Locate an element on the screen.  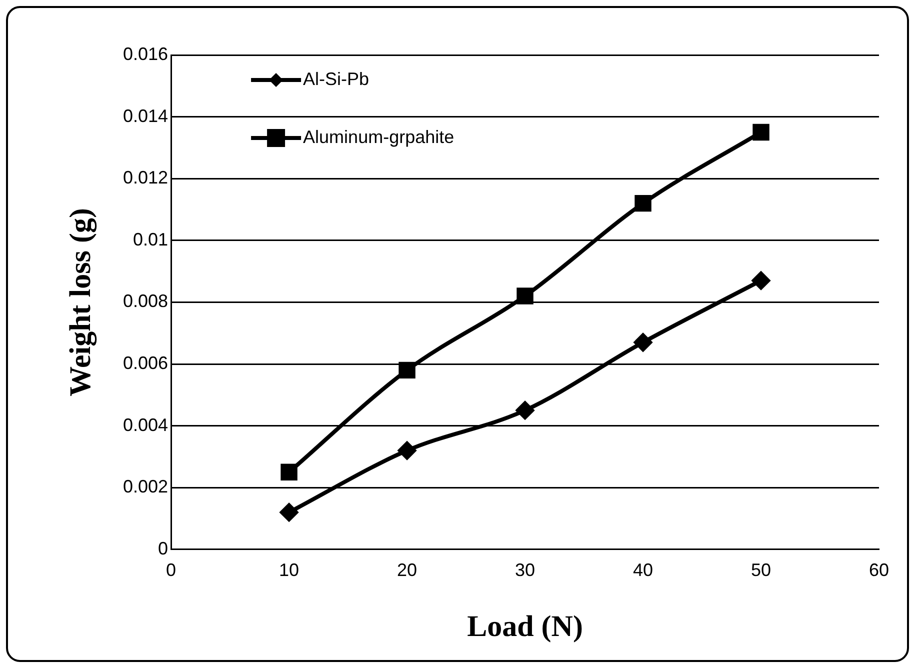
y-tick-label: 0.006 is located at coordinates (145, 362).